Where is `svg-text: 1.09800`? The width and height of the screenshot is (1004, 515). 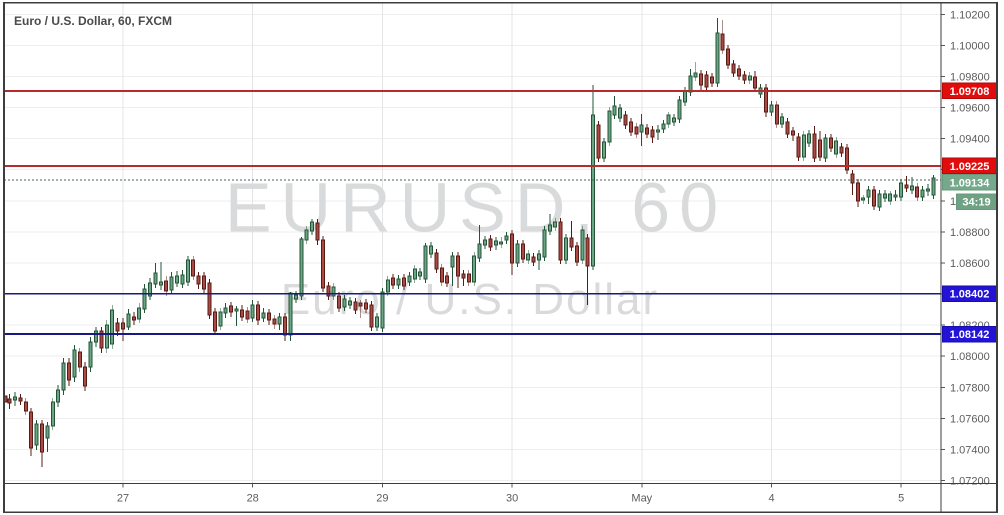 svg-text: 1.09800 is located at coordinates (970, 78).